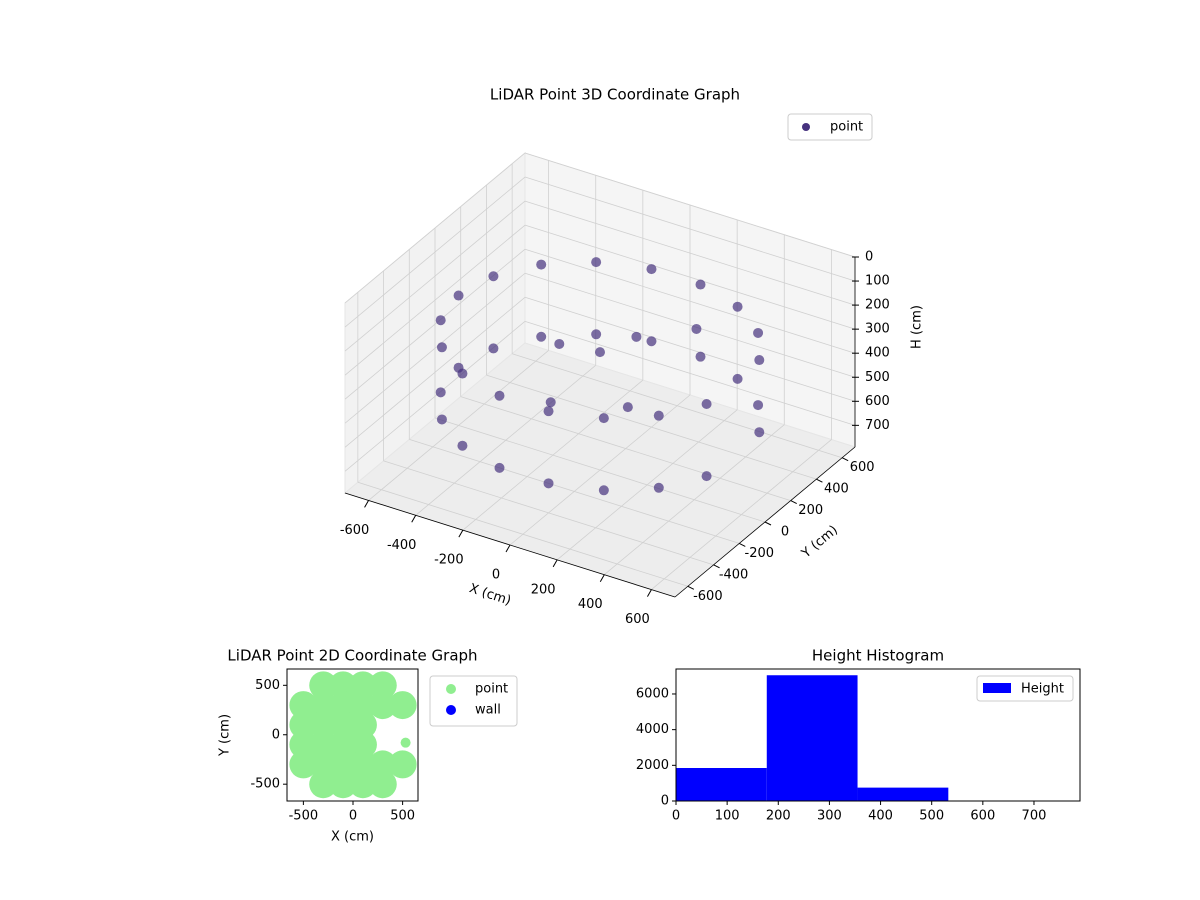 This screenshot has height=900, width=1200. I want to click on y-tick-label: 6000, so click(652, 693).